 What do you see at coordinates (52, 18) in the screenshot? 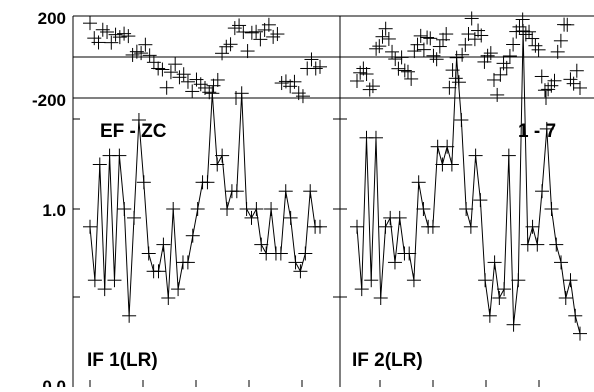
I see `top-y-tick-max: 200` at bounding box center [52, 18].